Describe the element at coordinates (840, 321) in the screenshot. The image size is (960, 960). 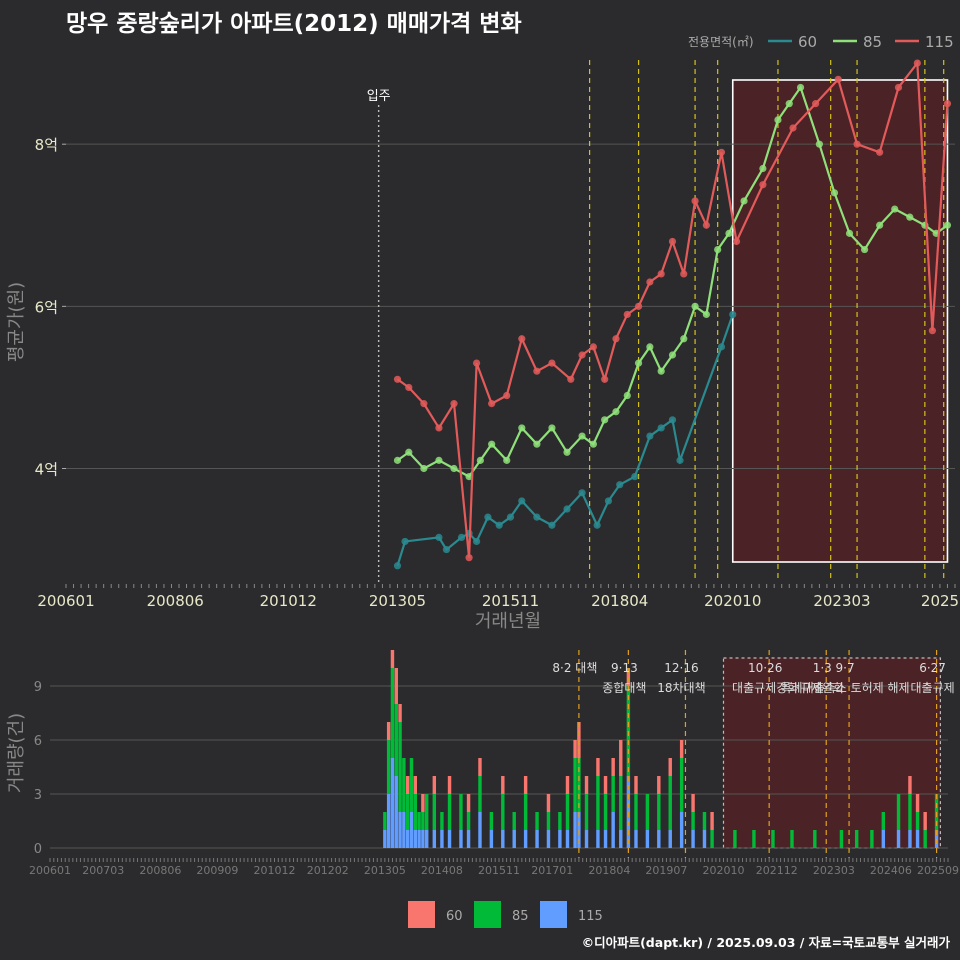
I see `highlight-box` at that location.